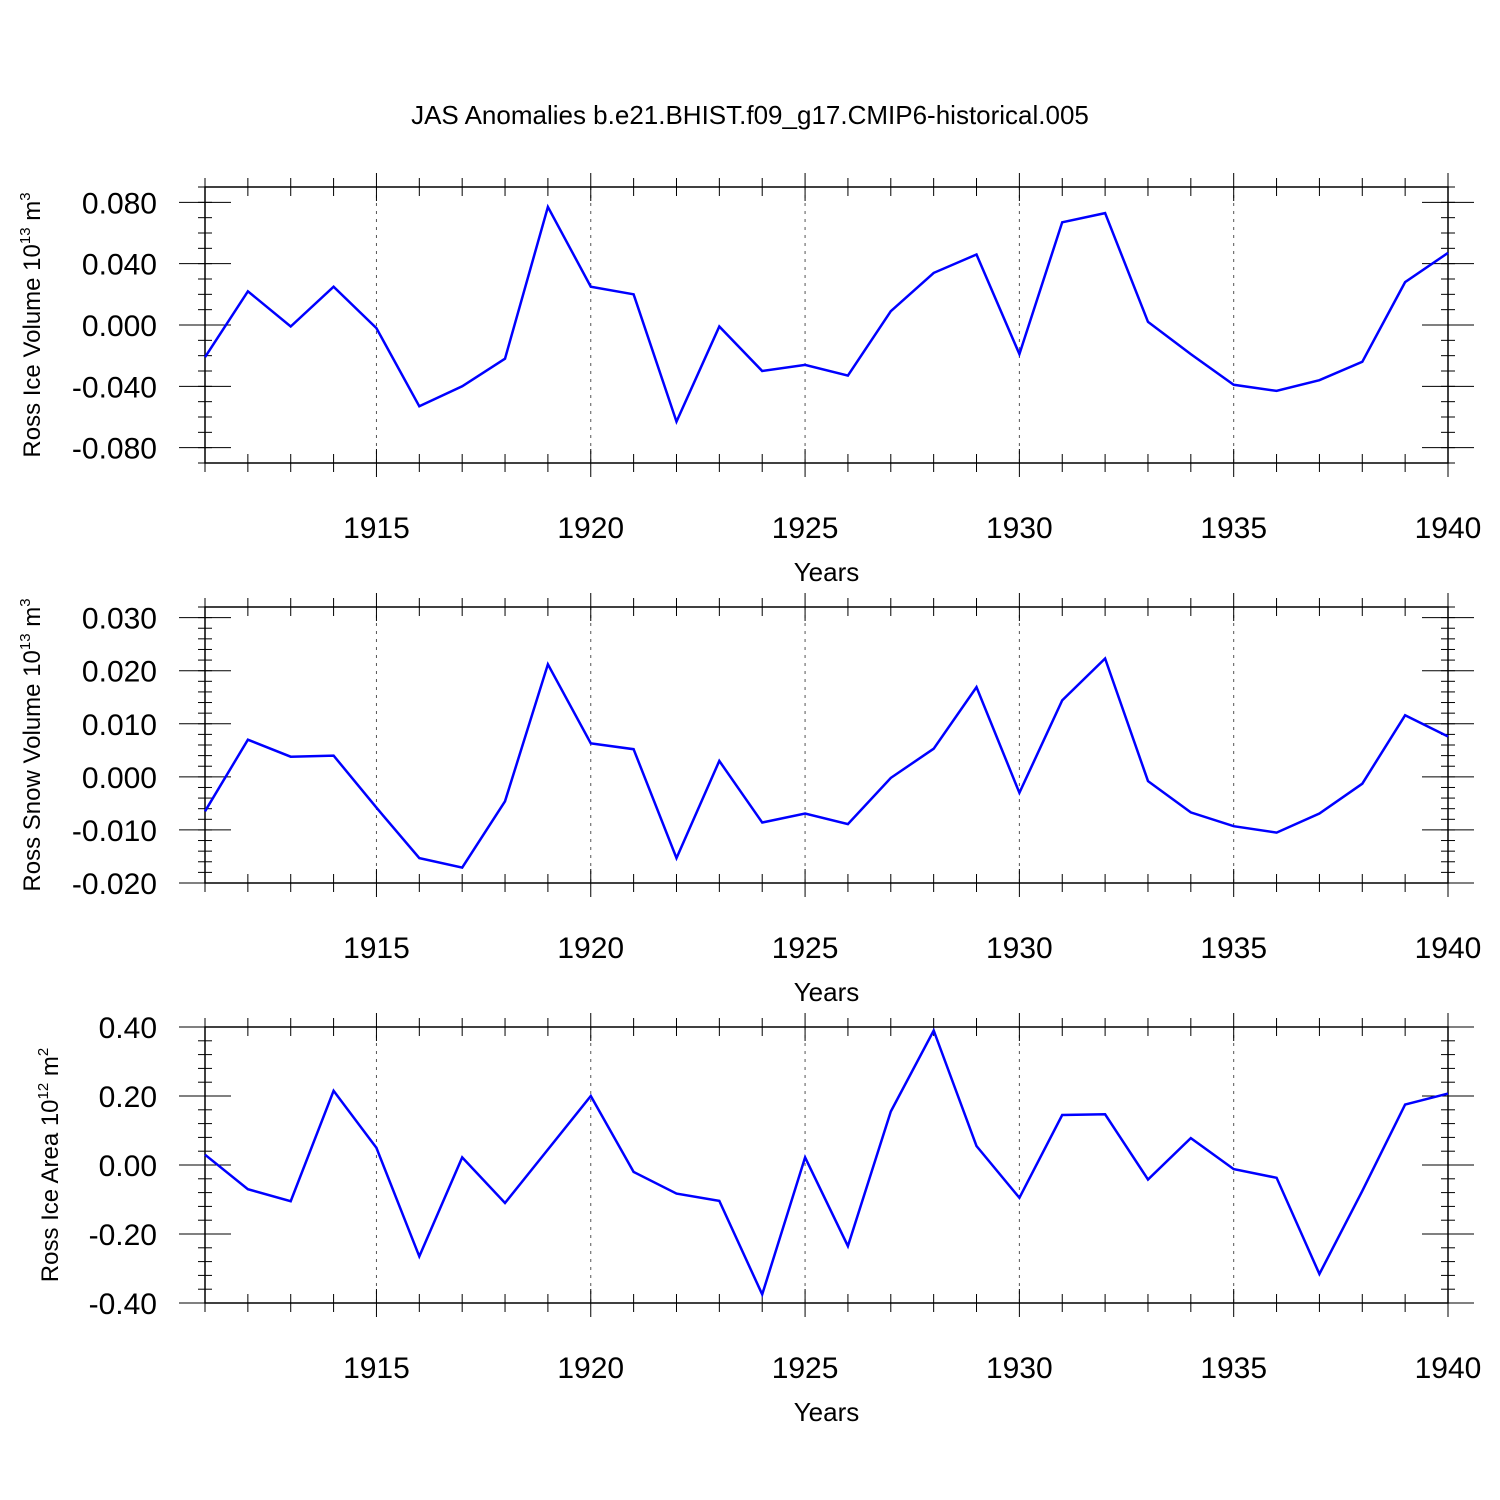  What do you see at coordinates (114, 831) in the screenshot?
I see `y-tick-label: -0.010` at bounding box center [114, 831].